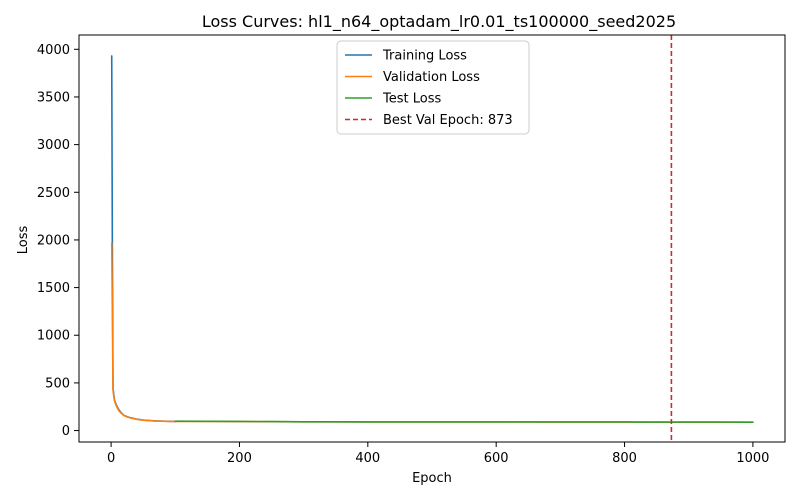 This screenshot has height=500, width=800. Describe the element at coordinates (53, 97) in the screenshot. I see `y-tick-label: 3500` at that location.